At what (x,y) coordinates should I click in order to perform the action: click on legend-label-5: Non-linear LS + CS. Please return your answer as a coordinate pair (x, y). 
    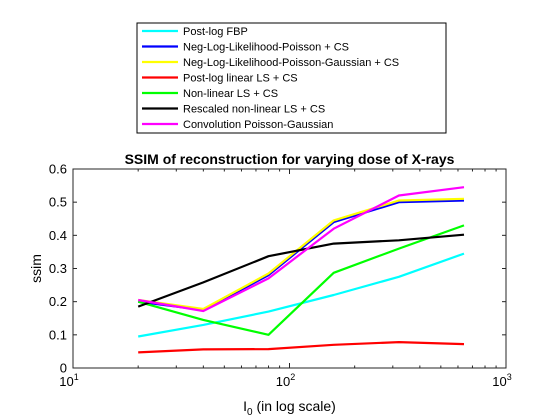
    Looking at the image, I should click on (230, 94).